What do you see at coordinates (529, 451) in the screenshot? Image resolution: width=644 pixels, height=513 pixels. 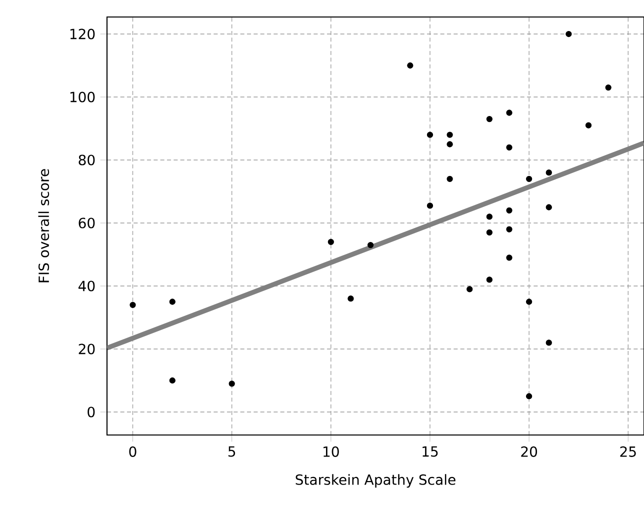 I see `x-tick-label: 20` at bounding box center [529, 451].